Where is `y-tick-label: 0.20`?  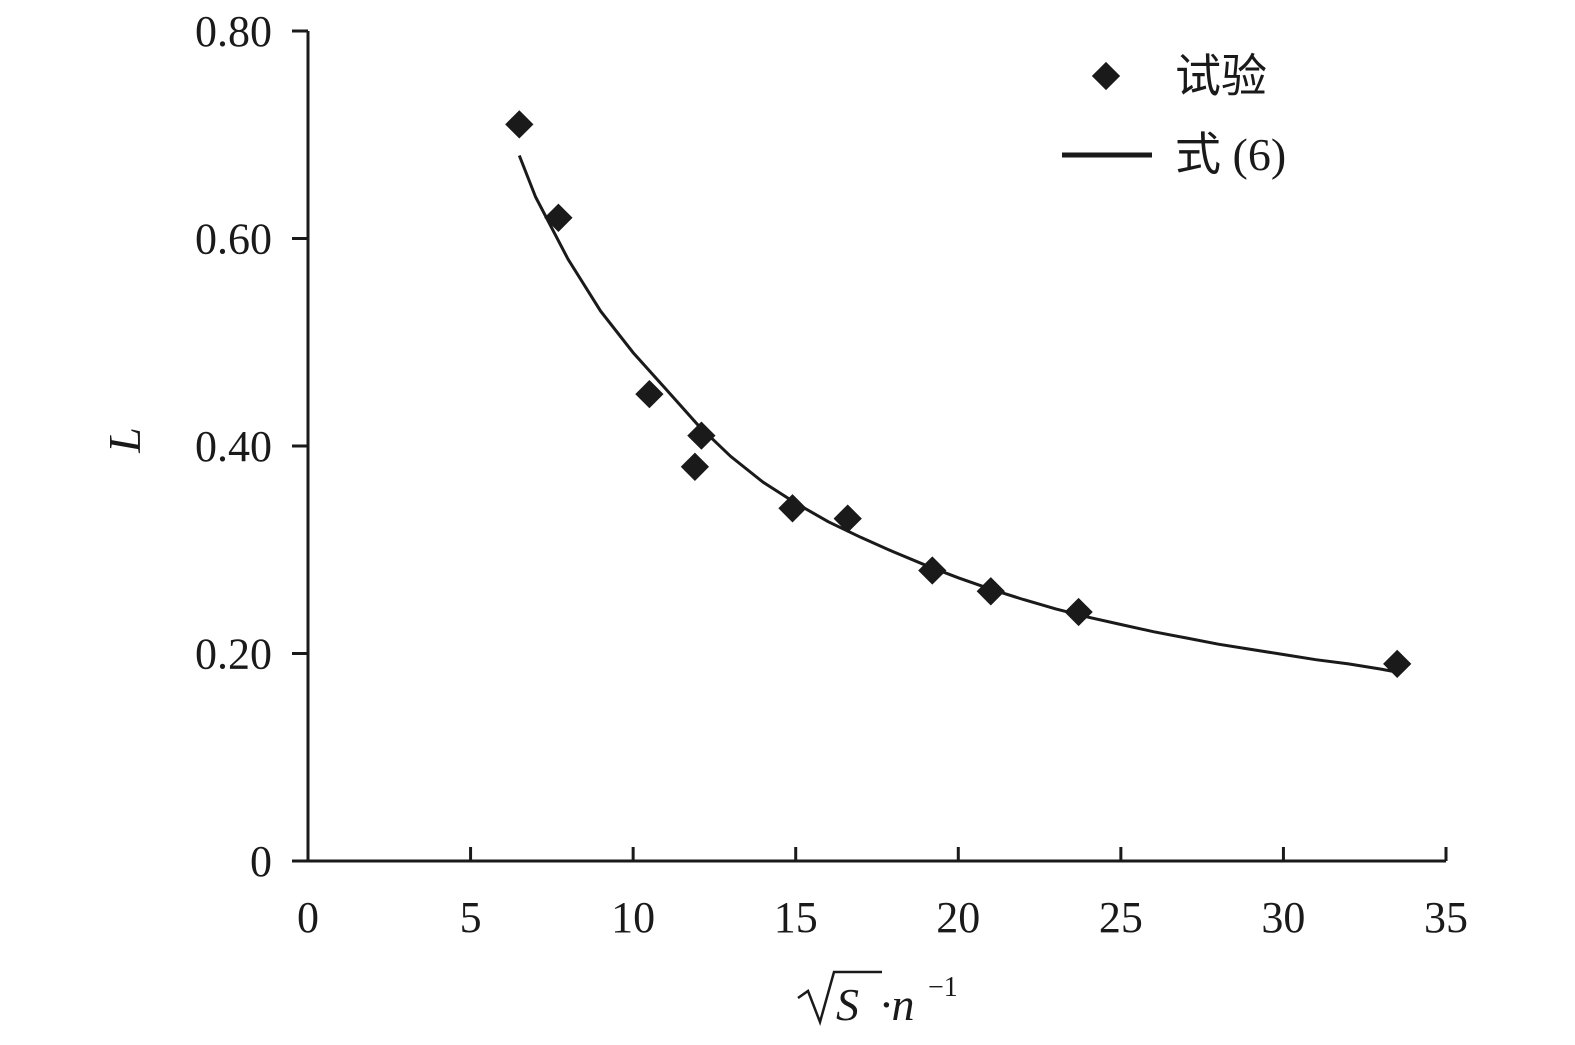 y-tick-label: 0.20 is located at coordinates (233, 654).